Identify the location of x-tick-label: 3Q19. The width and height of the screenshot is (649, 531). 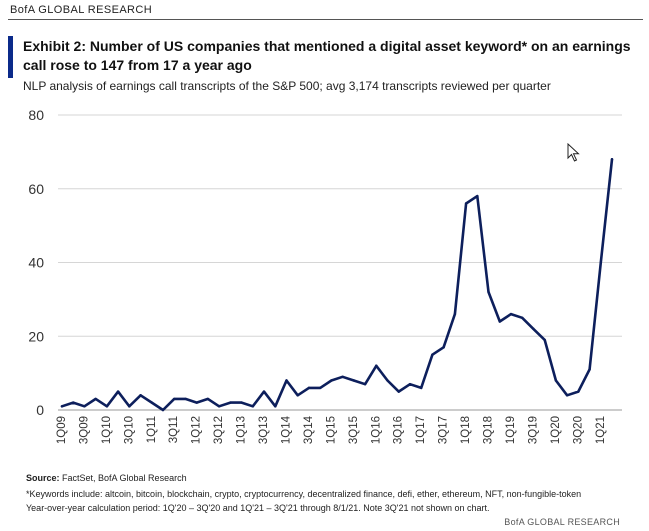
(533, 430).